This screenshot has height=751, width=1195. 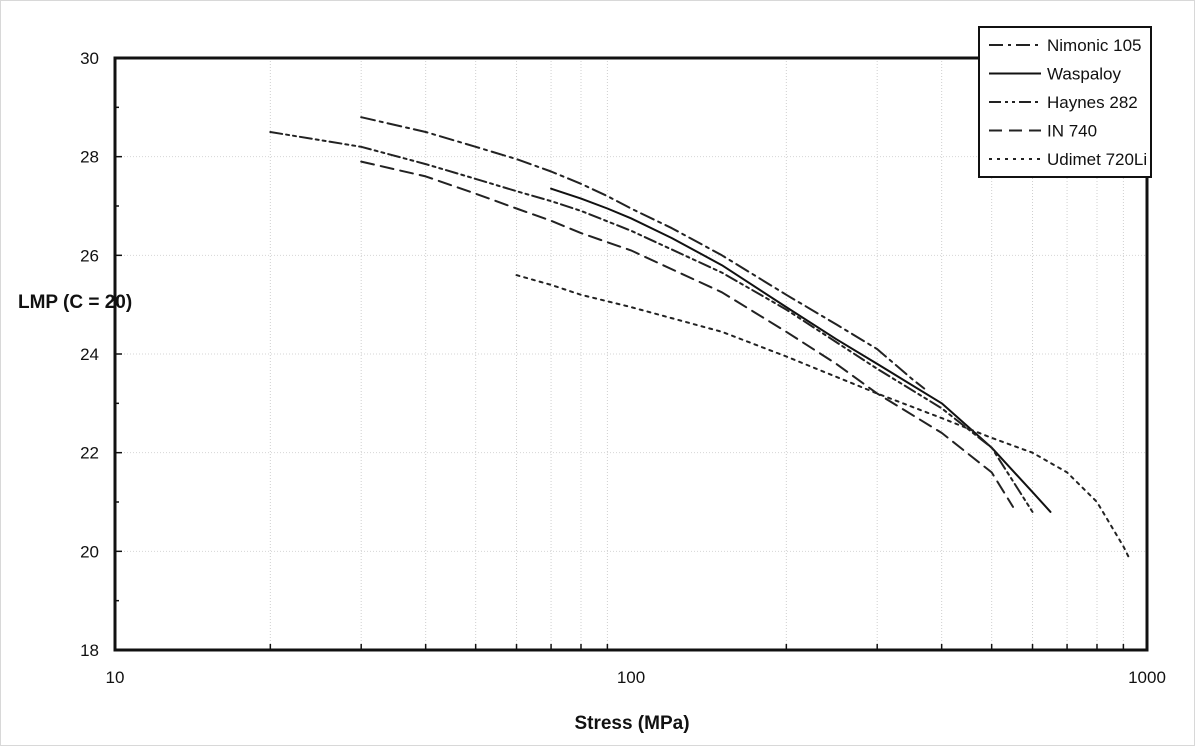 What do you see at coordinates (1147, 677) in the screenshot?
I see `x-tick-label: 1000` at bounding box center [1147, 677].